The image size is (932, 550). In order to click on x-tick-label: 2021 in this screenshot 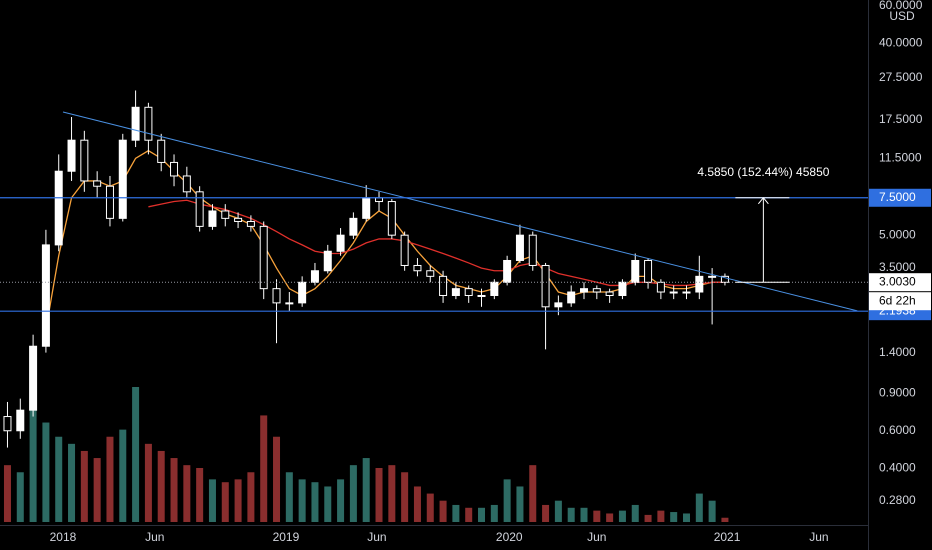, I will do `click(727, 537)`.